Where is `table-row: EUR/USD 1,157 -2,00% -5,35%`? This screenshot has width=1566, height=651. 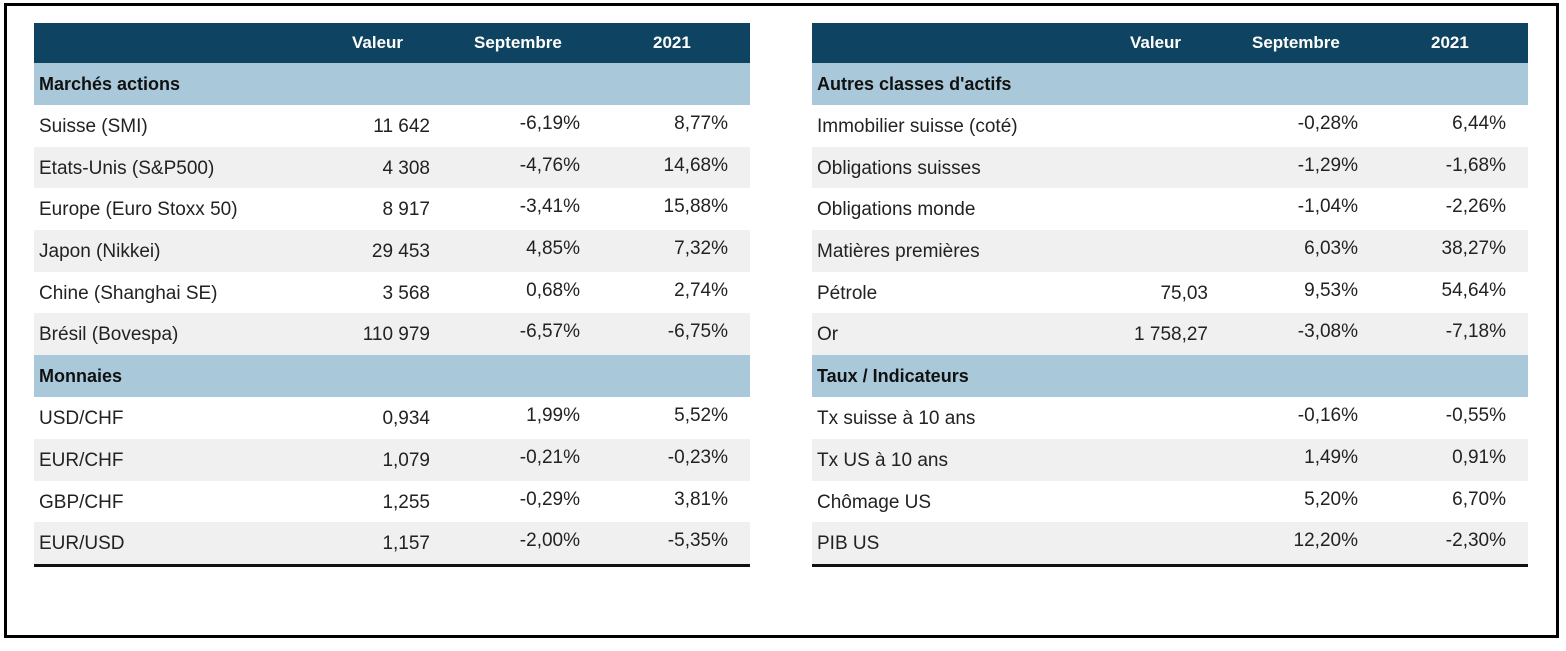 table-row: EUR/USD 1,157 -2,00% -5,35% is located at coordinates (392, 543).